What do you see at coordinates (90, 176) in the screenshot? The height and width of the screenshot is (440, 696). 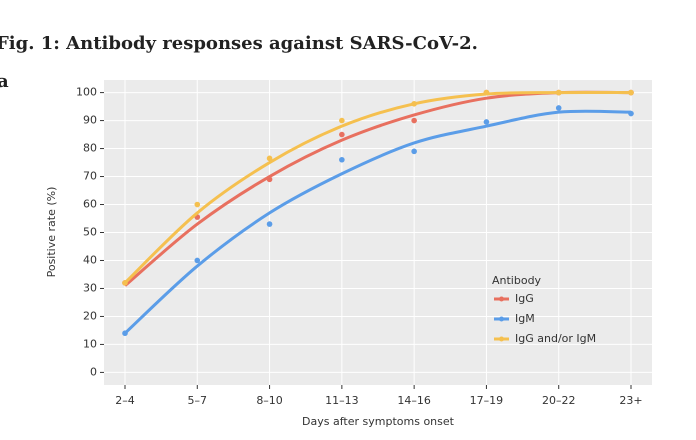 I see `y-tick-label: 70` at bounding box center [90, 176].